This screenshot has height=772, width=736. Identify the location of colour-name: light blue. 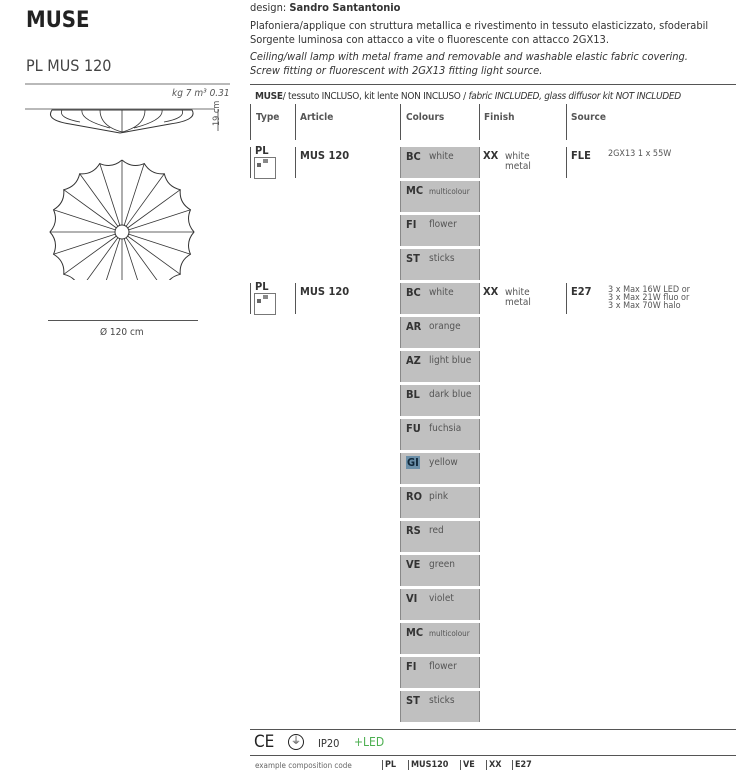
(450, 360).